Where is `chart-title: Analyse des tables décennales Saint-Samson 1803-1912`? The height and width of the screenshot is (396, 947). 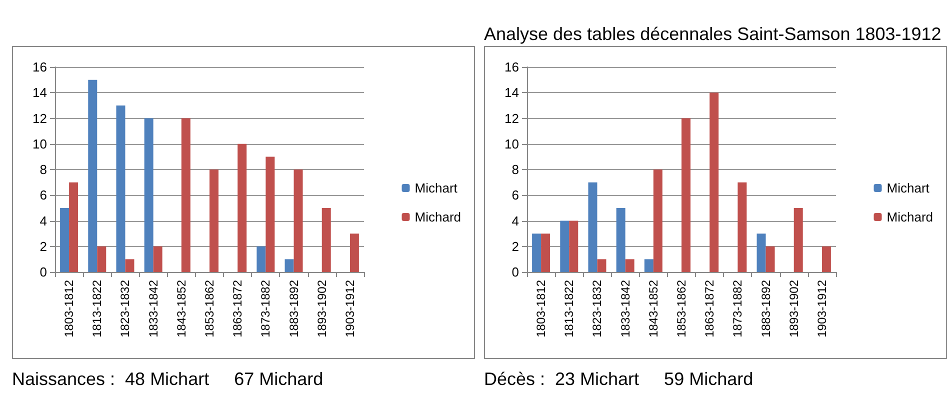 chart-title: Analyse des tables décennales Saint-Samson 1803-1912 is located at coordinates (713, 34).